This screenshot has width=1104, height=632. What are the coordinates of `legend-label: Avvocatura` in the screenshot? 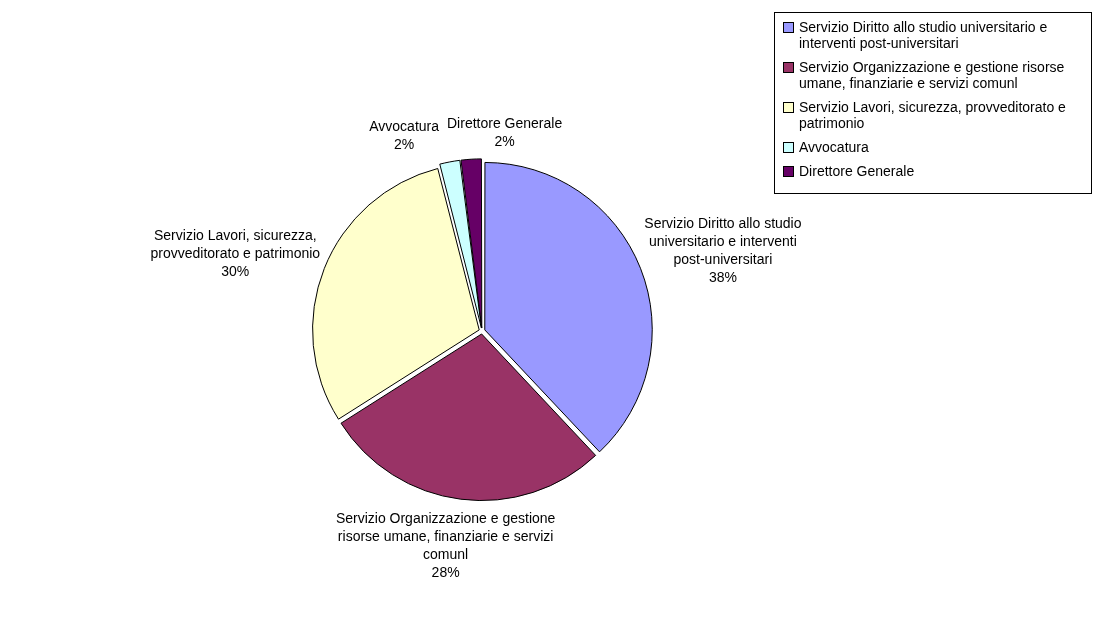 It's located at (834, 147).